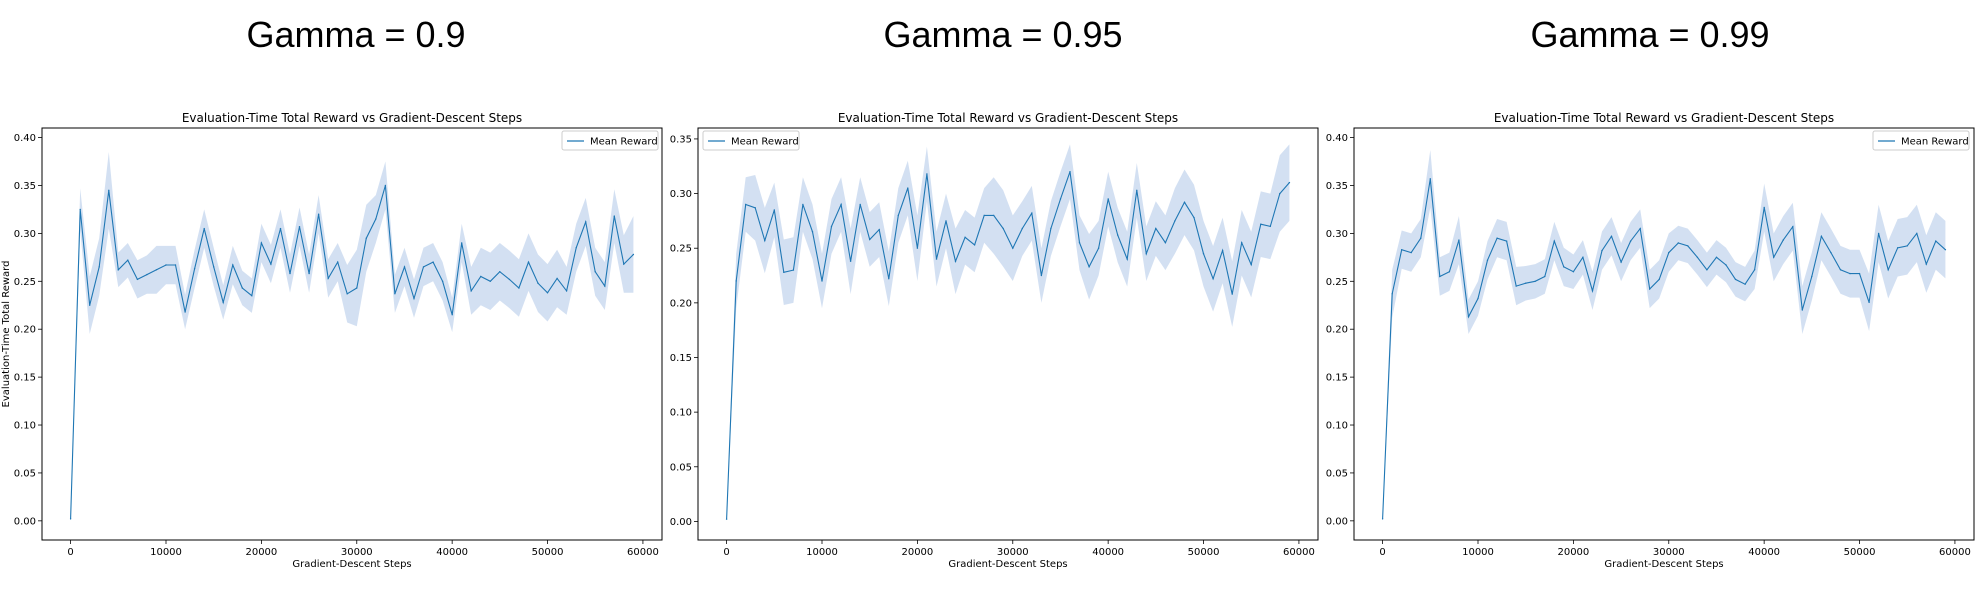 The height and width of the screenshot is (597, 1975). I want to click on y-tick-label: 0.40, so click(1337, 138).